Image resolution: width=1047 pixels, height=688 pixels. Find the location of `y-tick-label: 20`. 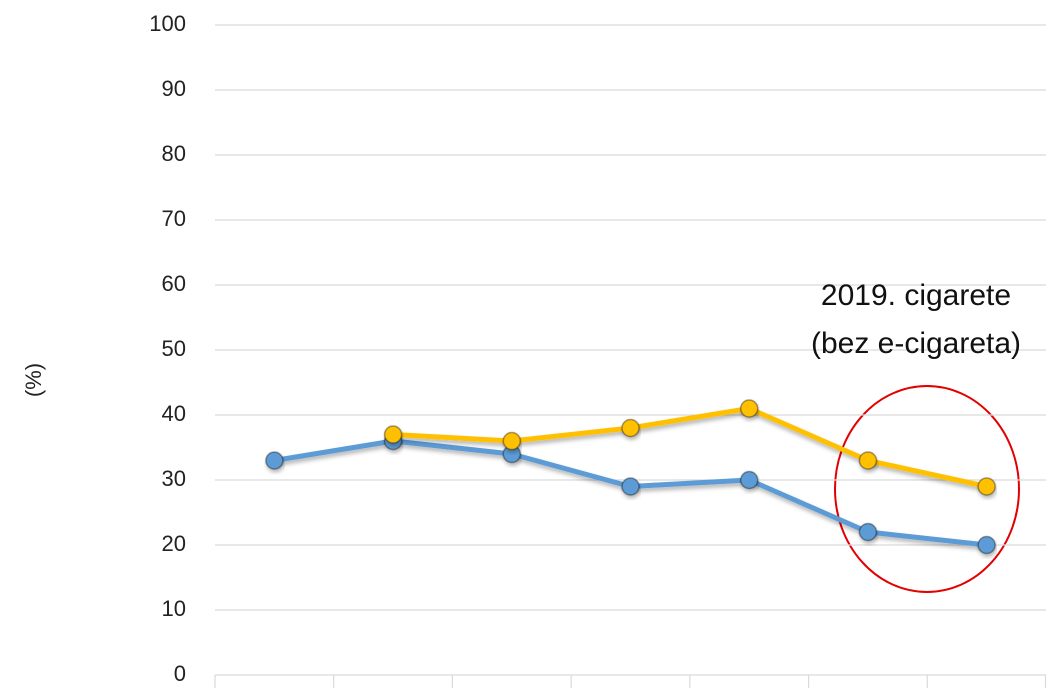

y-tick-label: 20 is located at coordinates (174, 543).